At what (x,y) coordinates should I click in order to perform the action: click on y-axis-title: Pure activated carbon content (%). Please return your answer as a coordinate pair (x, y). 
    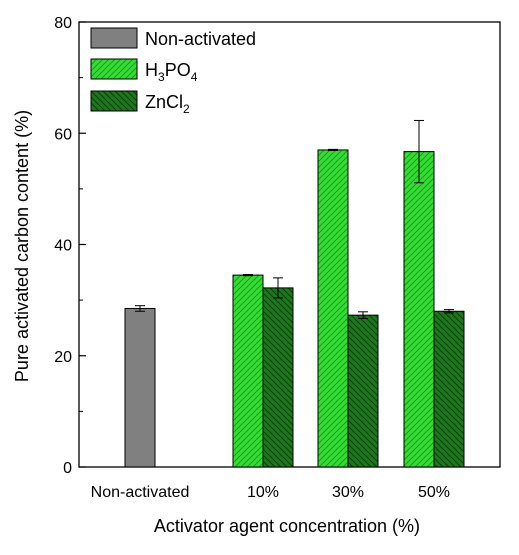
    Looking at the image, I should click on (22, 246).